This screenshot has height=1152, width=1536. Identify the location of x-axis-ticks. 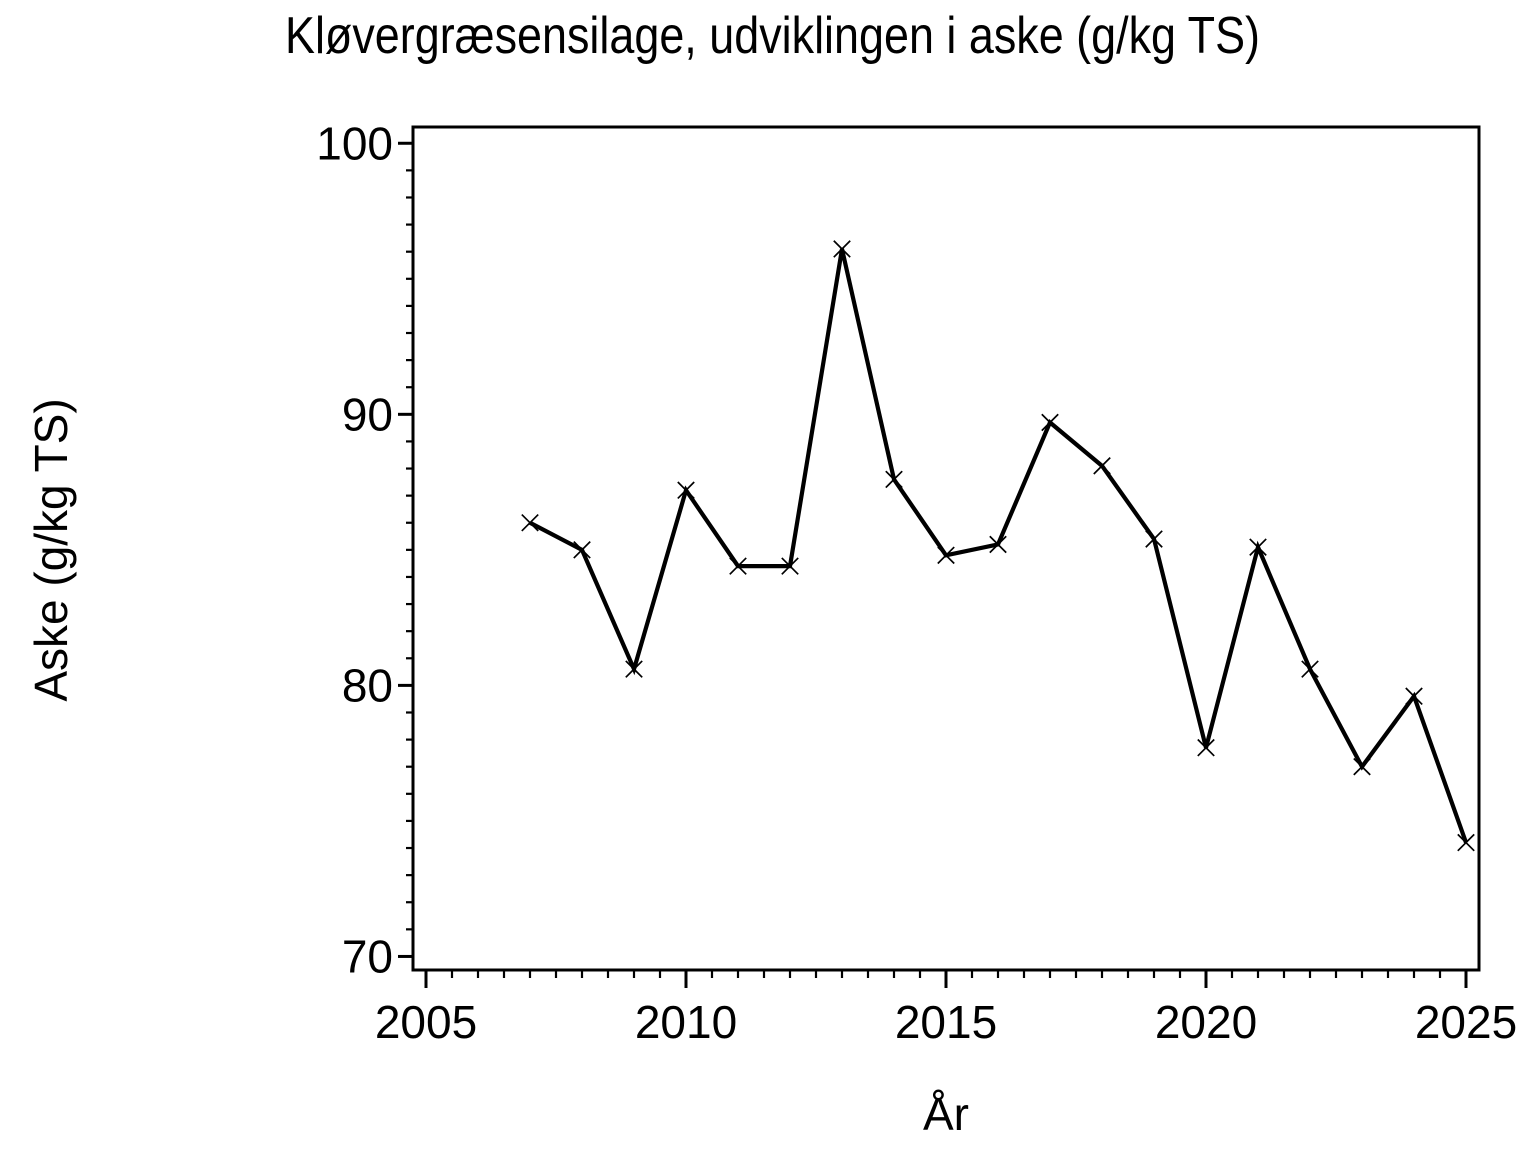
(946, 979).